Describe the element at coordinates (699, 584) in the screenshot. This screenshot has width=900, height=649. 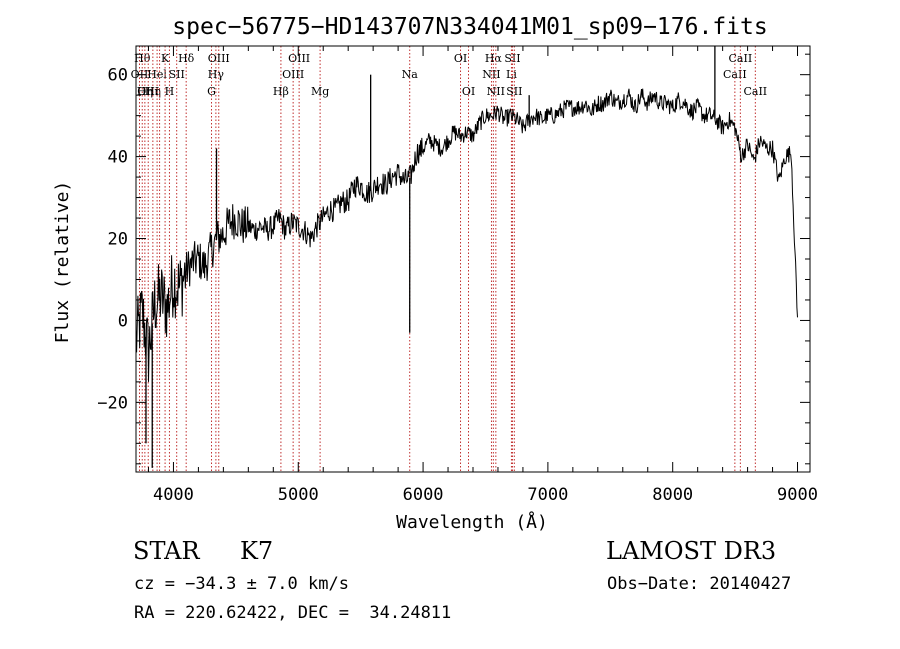
I see `obs-date-text: Obs−Date: 20140427` at that location.